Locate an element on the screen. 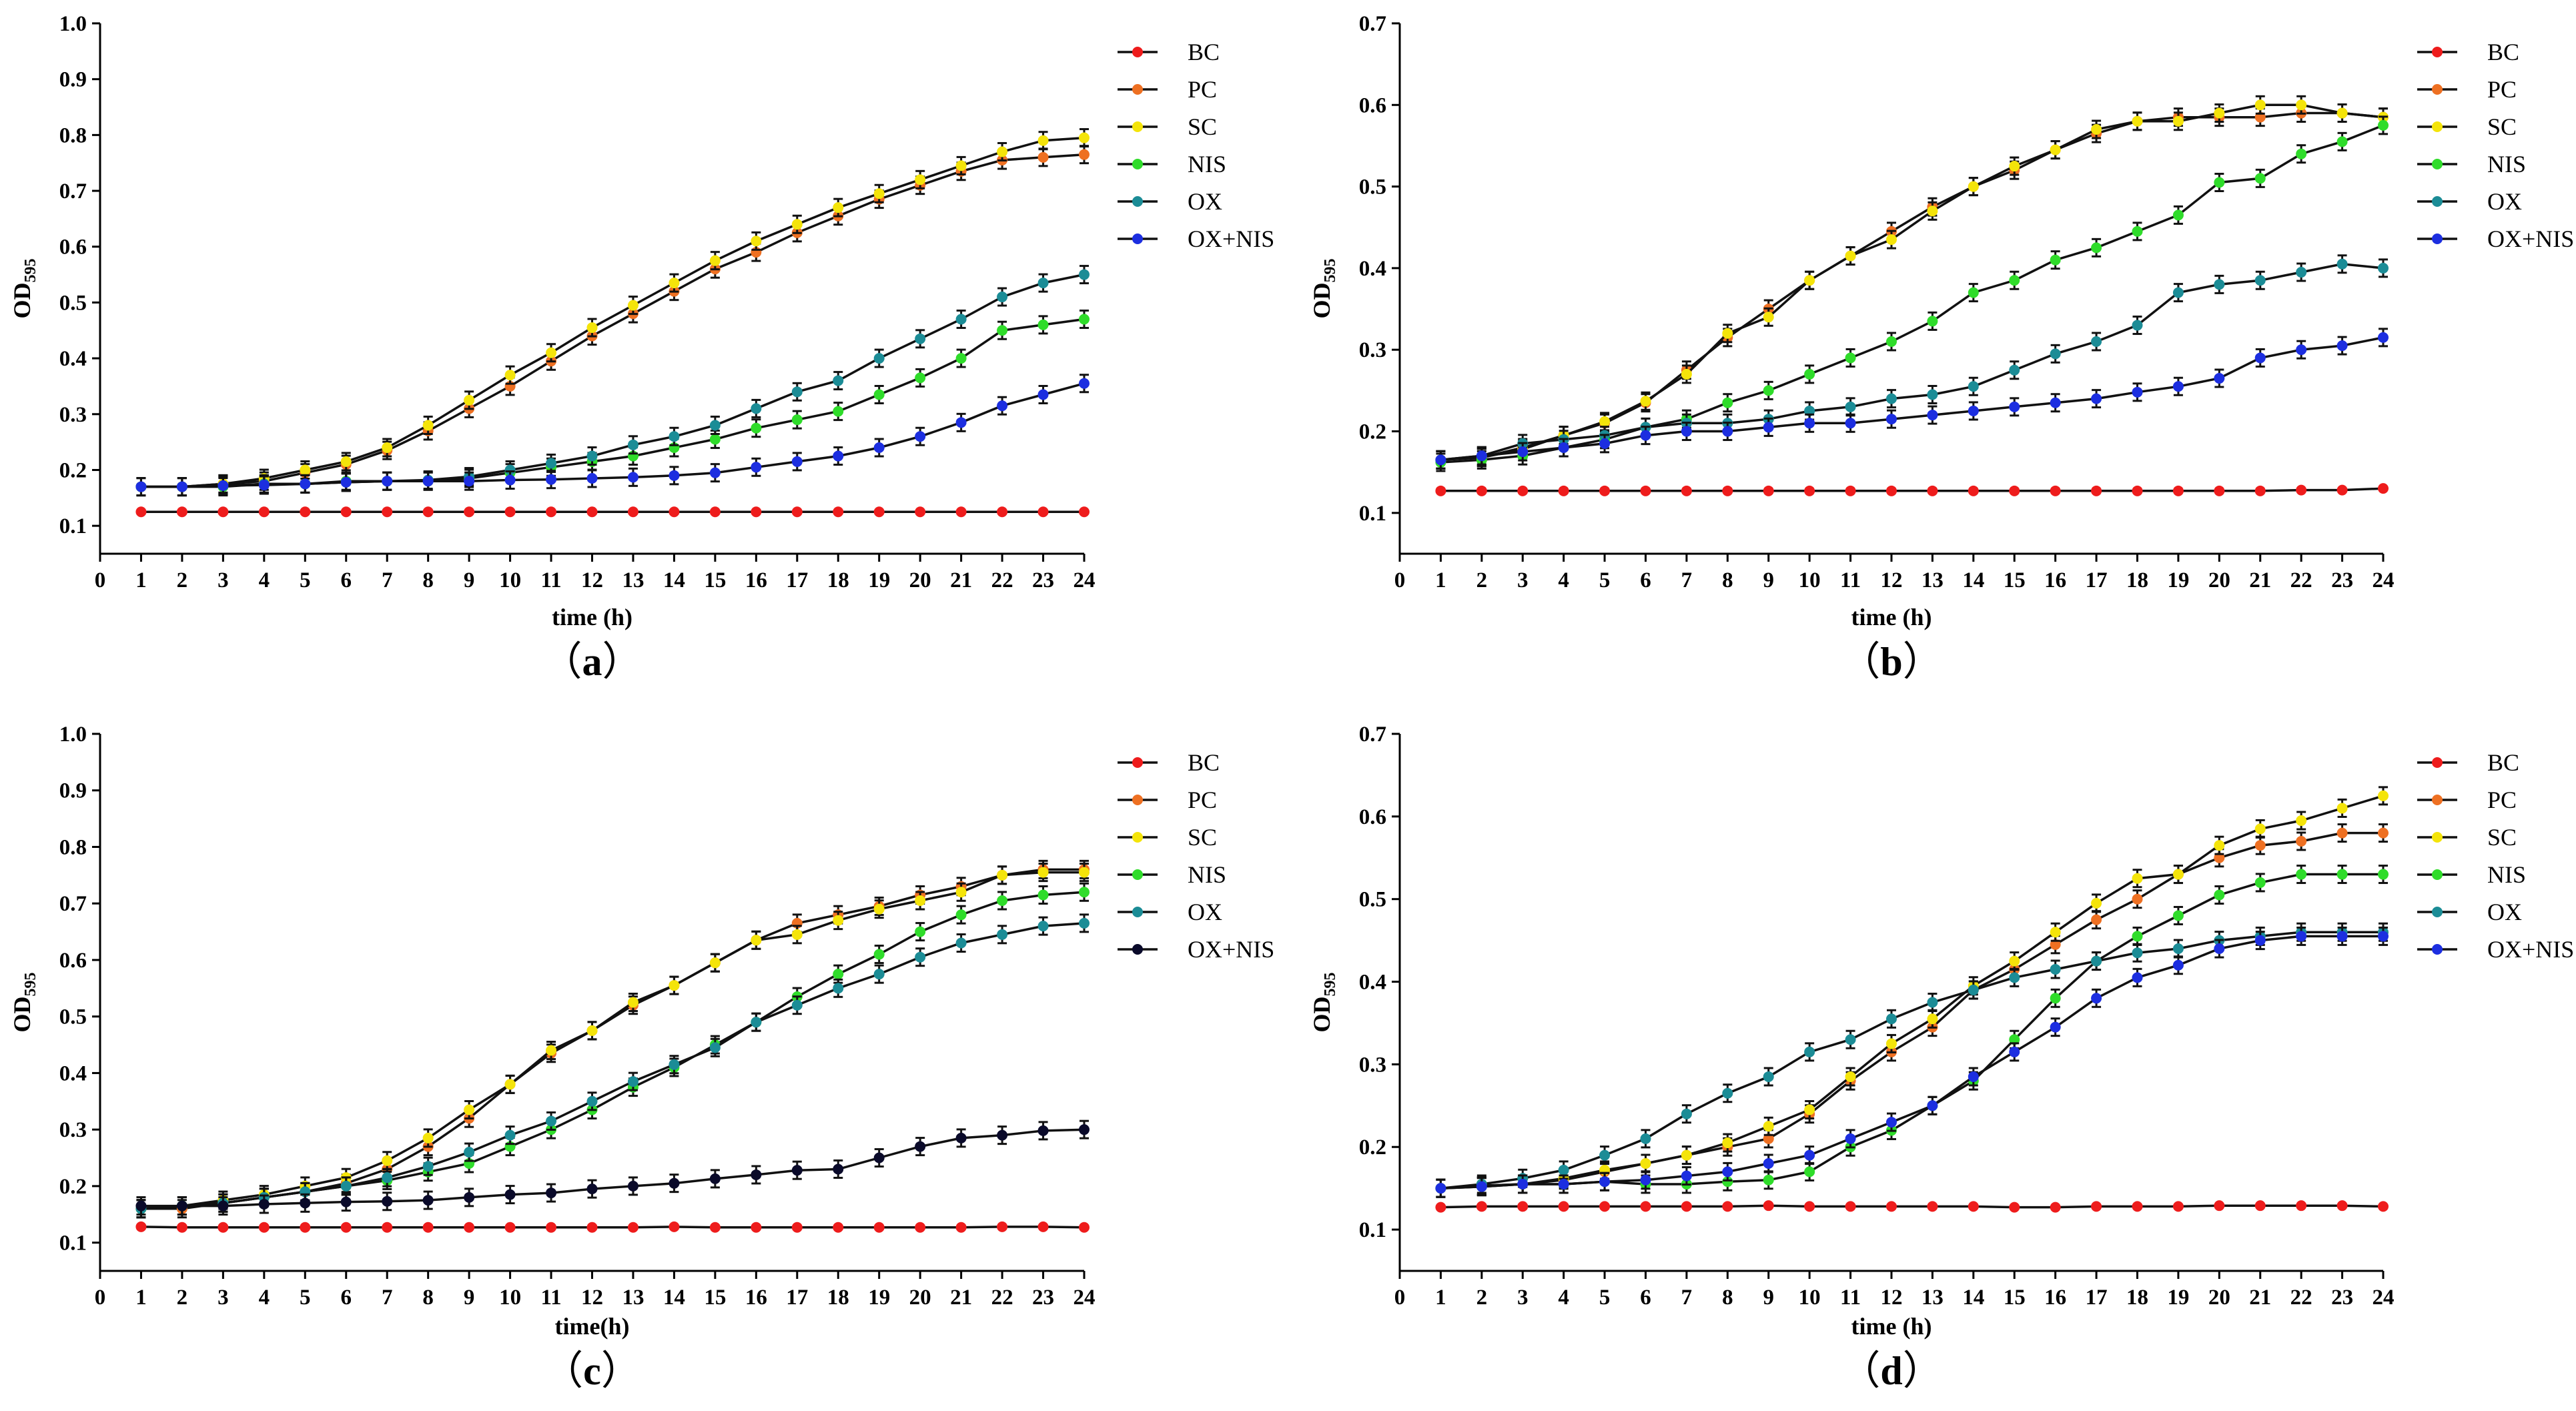  x-tick-label: 12 is located at coordinates (592, 1298).